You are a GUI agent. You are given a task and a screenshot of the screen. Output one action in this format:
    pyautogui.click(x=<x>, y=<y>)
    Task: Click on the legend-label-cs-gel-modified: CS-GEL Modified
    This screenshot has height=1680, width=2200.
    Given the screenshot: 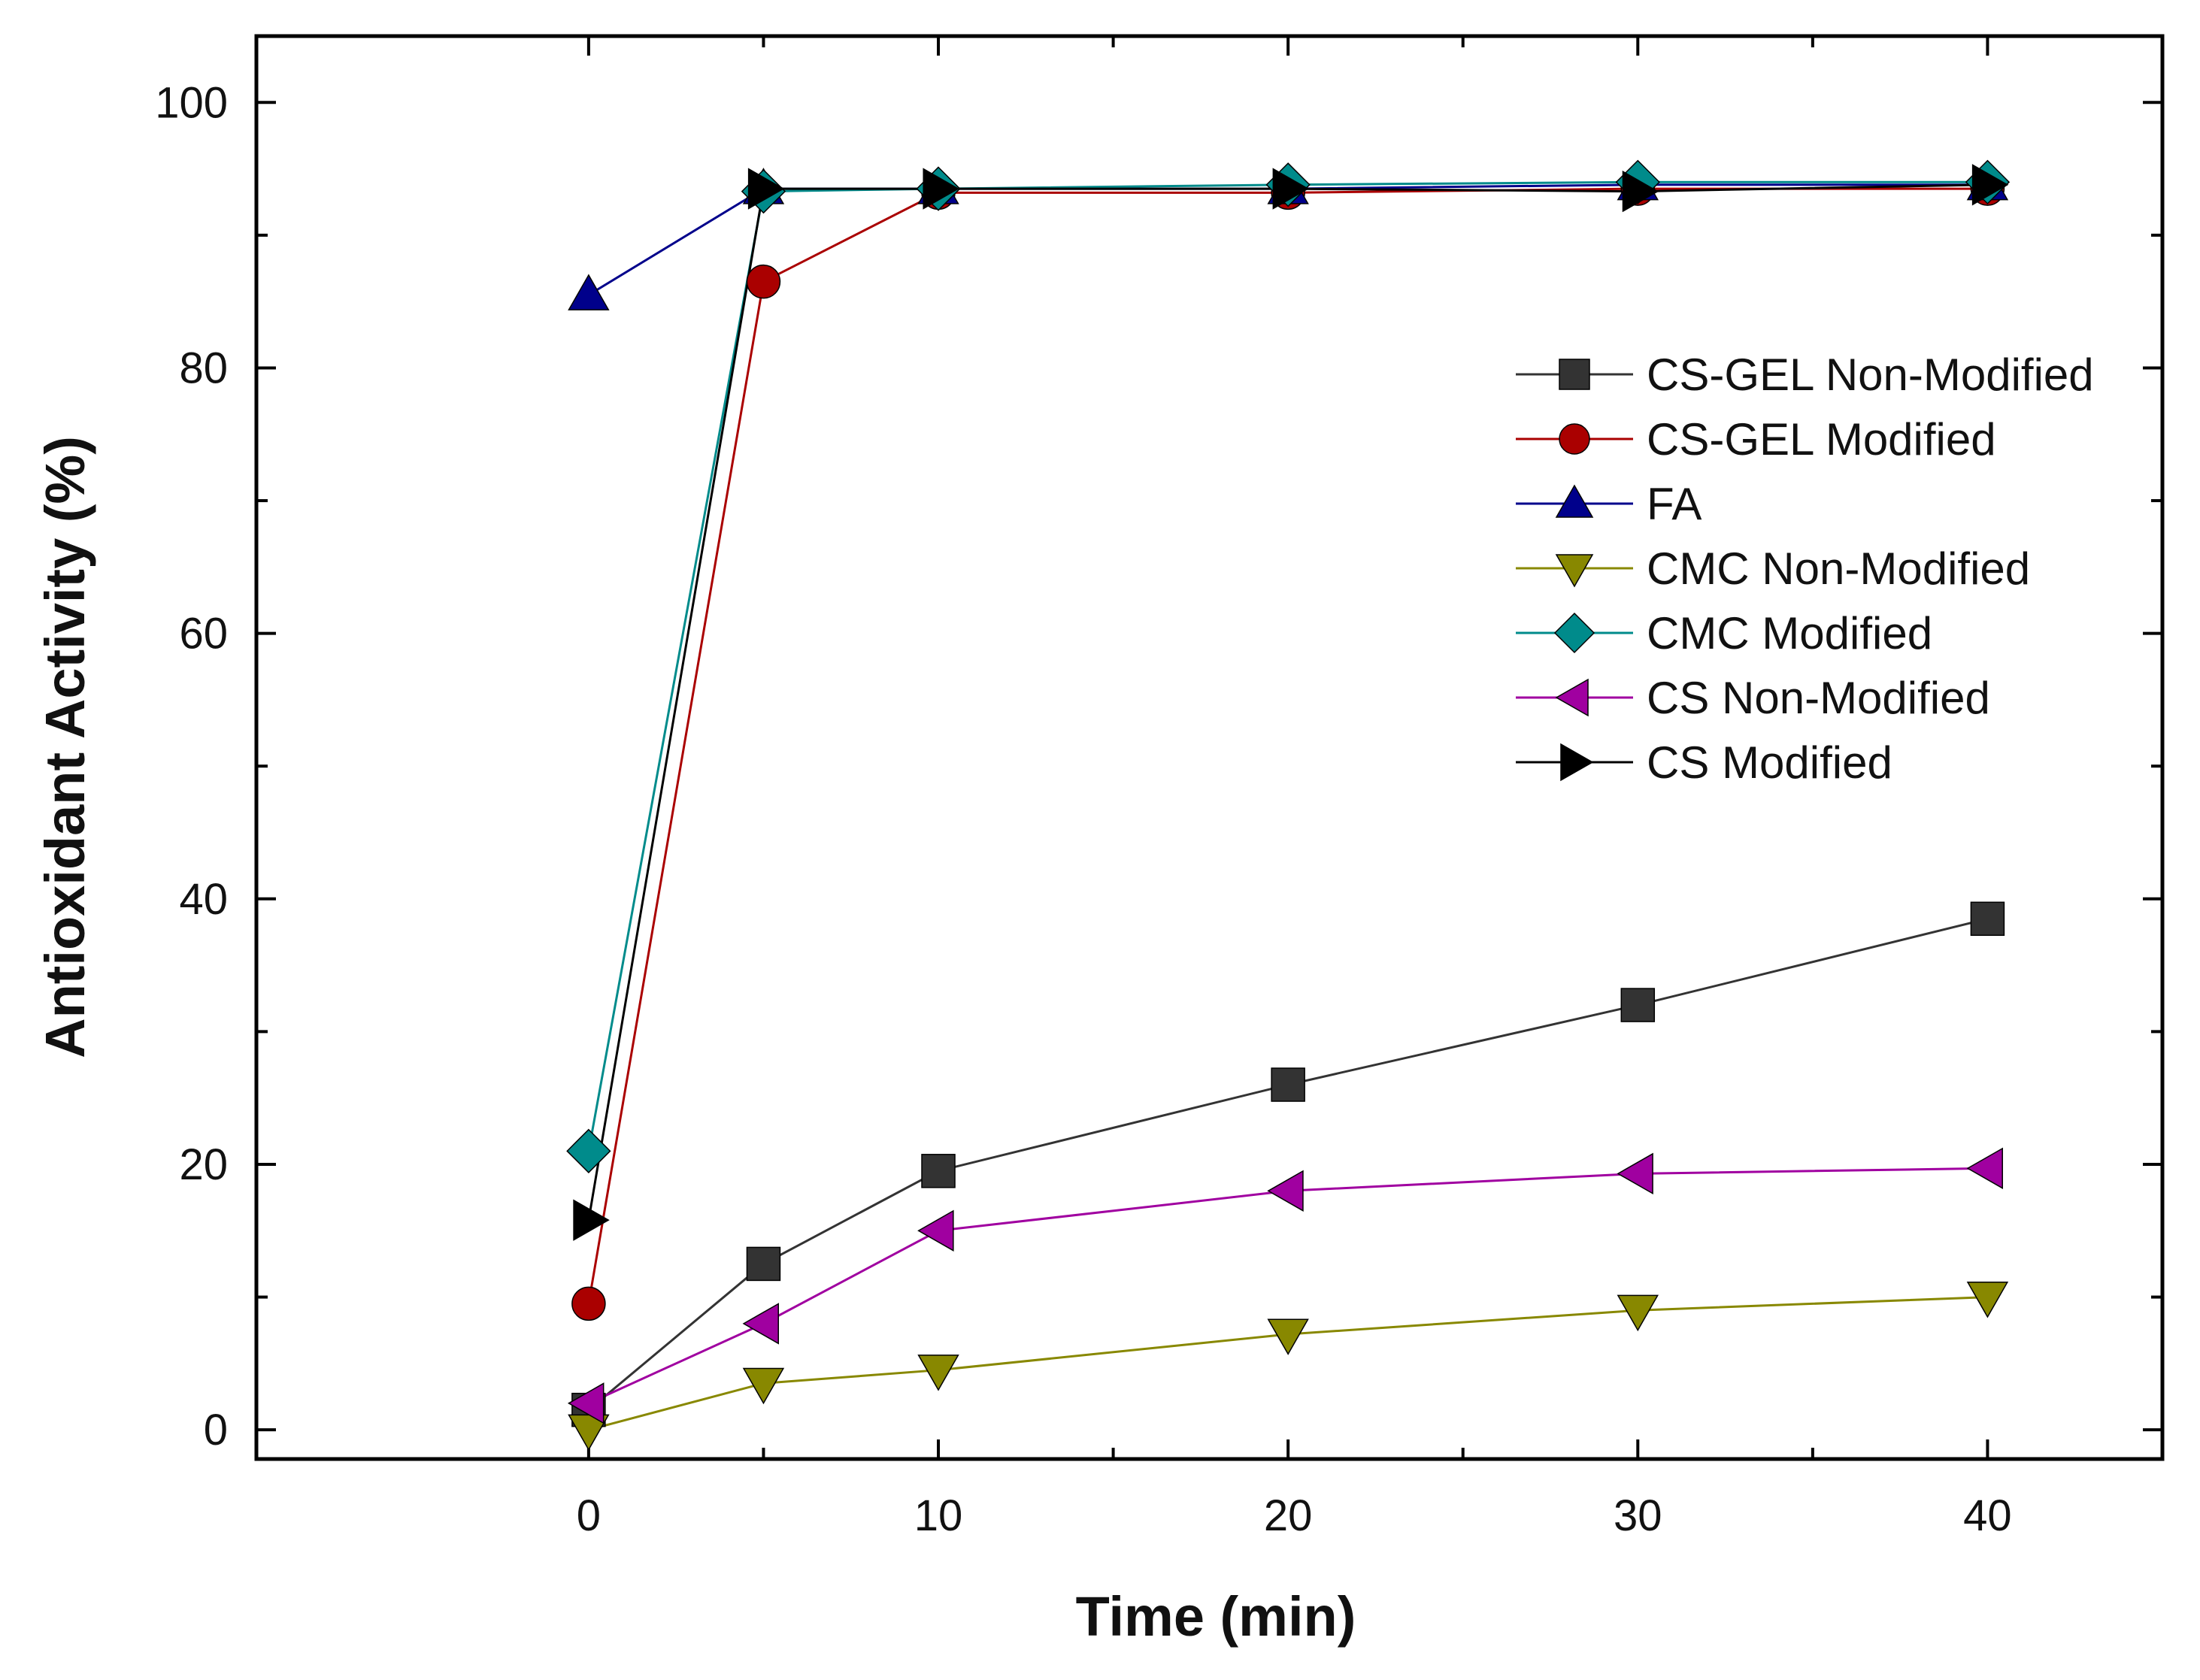 What is the action you would take?
    pyautogui.click(x=1821, y=439)
    